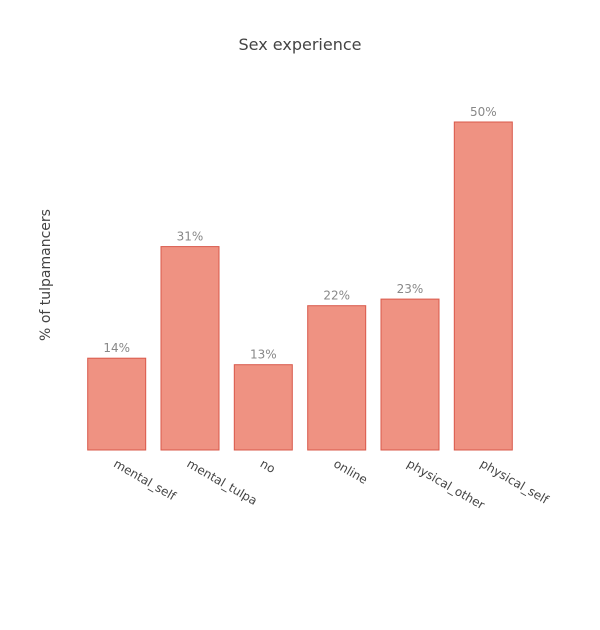 The image size is (600, 630). I want to click on bar-no, so click(263, 407).